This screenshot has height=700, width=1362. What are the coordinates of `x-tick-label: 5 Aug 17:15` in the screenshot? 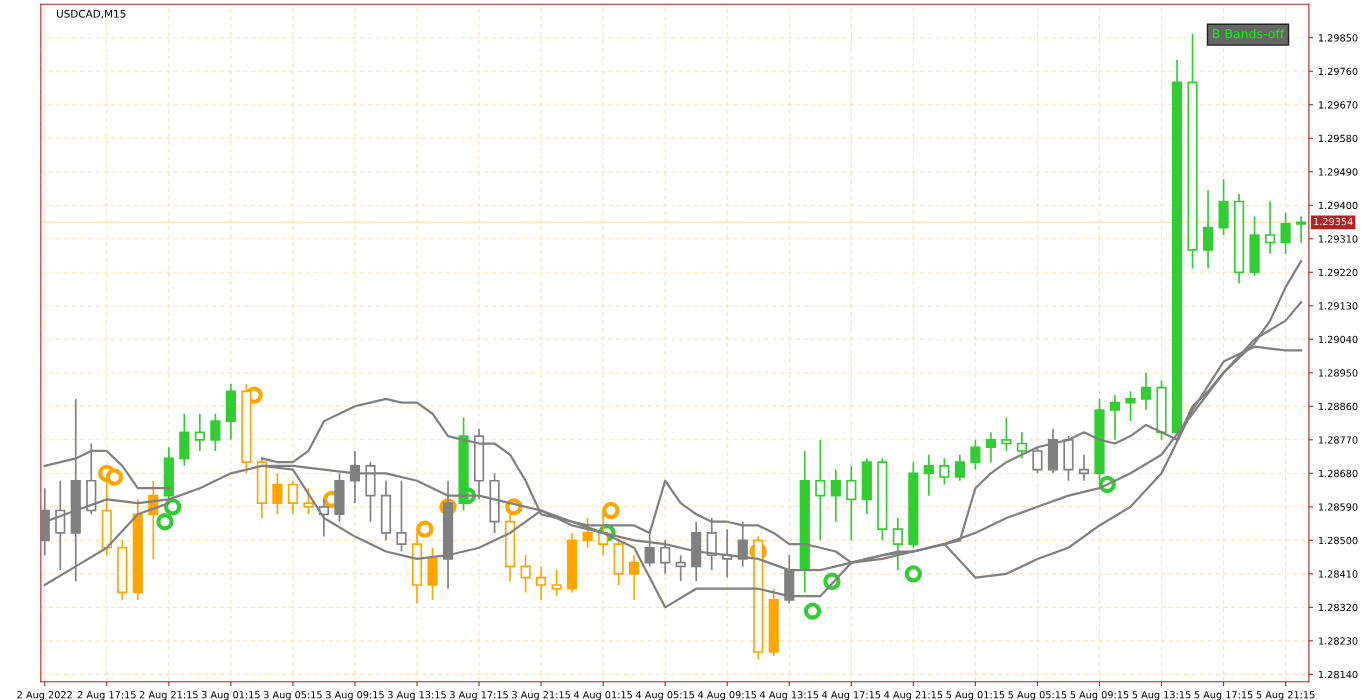 It's located at (1223, 695).